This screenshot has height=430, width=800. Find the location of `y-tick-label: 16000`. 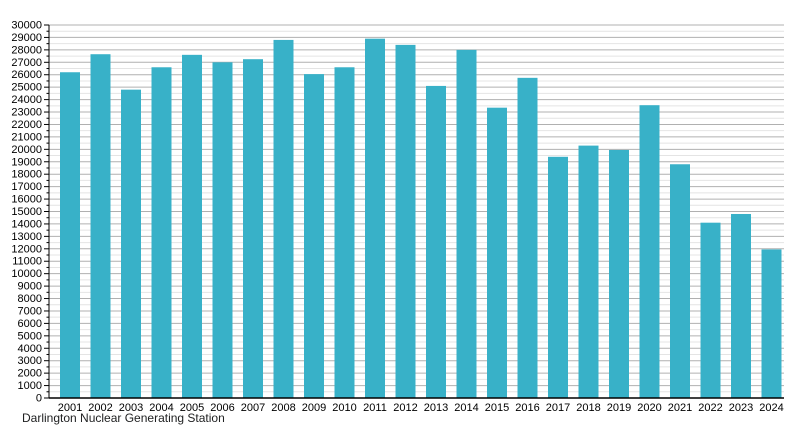

y-tick-label: 16000 is located at coordinates (26, 200).